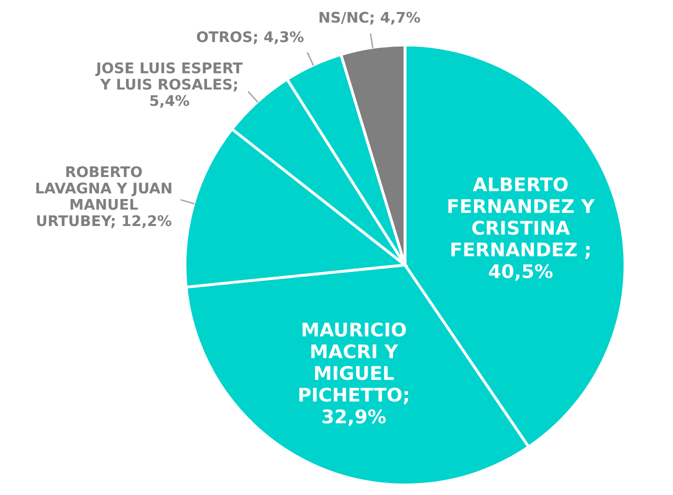 The image size is (673, 495). What do you see at coordinates (104, 197) in the screenshot?
I see `slice-label: ROBERTO LAVAGNA Y JUAN MANUEL URTUBEY; 12,2%` at bounding box center [104, 197].